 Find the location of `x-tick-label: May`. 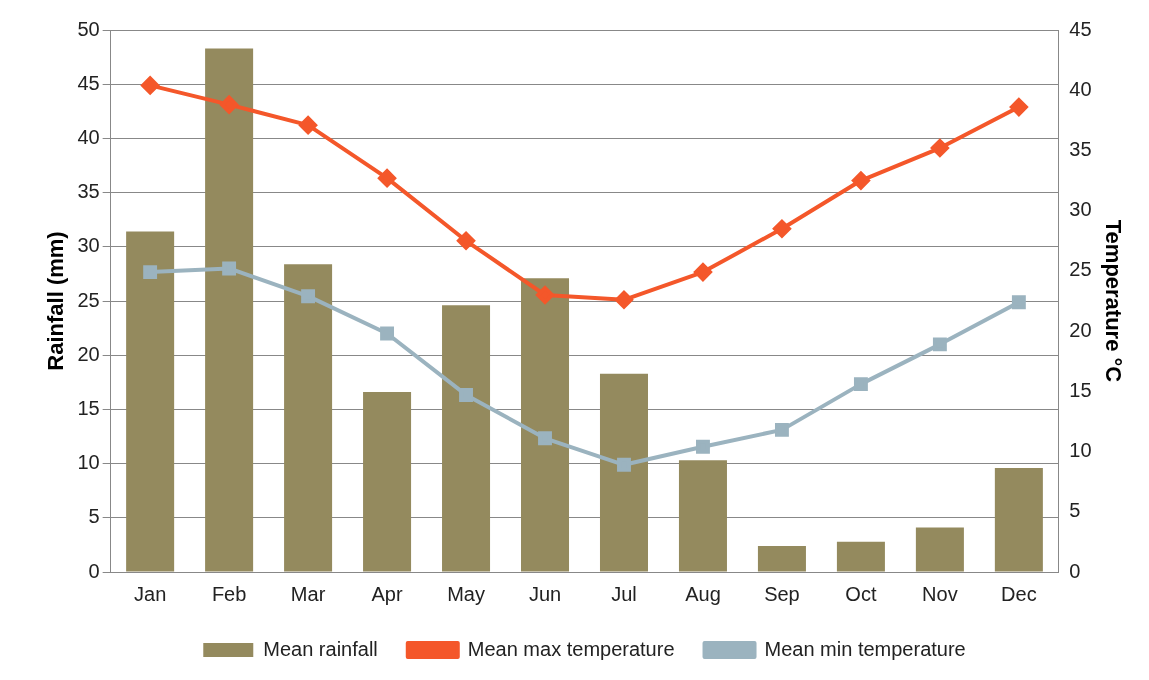

x-tick-label: May is located at coordinates (466, 593).